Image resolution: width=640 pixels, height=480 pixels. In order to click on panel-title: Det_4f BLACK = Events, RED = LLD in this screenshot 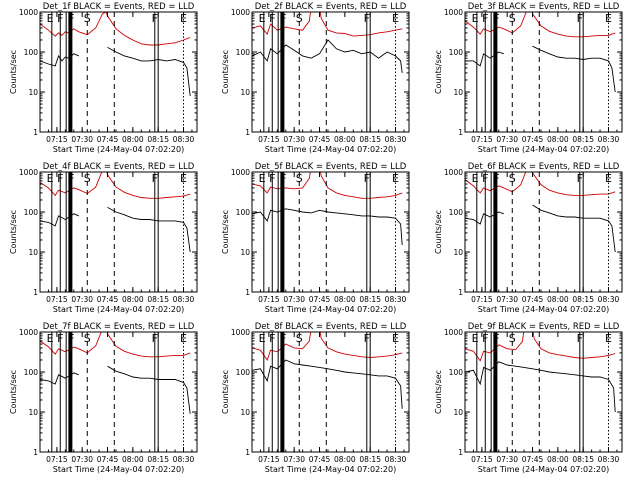, I will do `click(119, 167)`.